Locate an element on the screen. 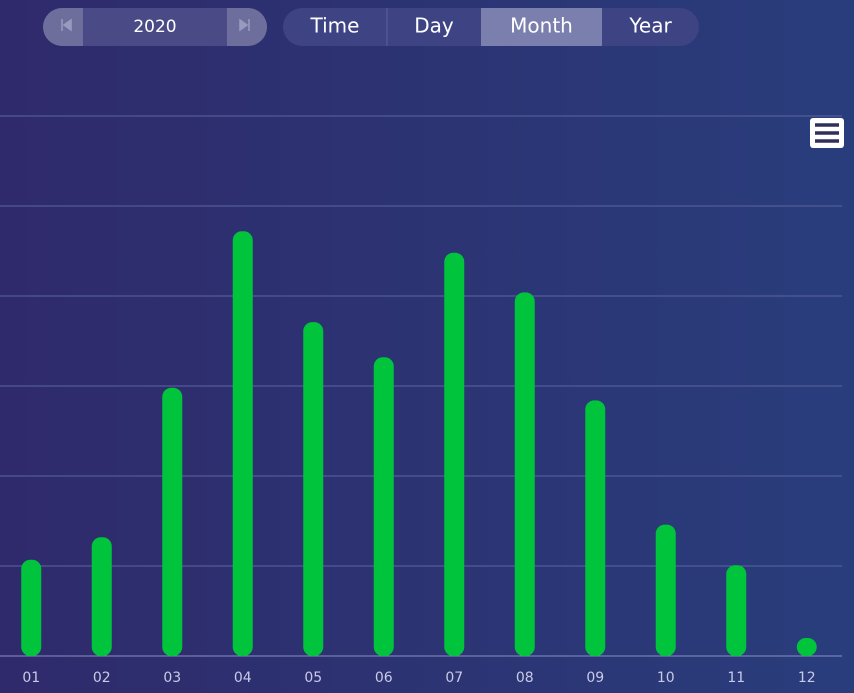 The width and height of the screenshot is (854, 693). x-tick-label: 10 is located at coordinates (666, 678).